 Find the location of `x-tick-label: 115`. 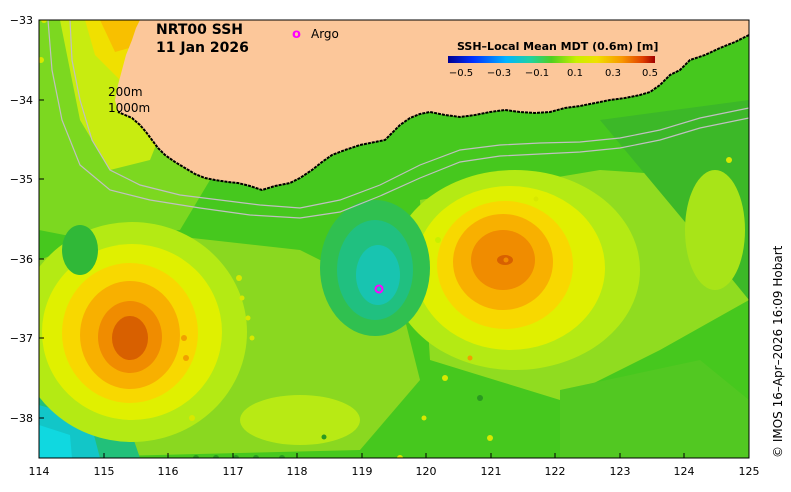

x-tick-label: 115 is located at coordinates (104, 471).